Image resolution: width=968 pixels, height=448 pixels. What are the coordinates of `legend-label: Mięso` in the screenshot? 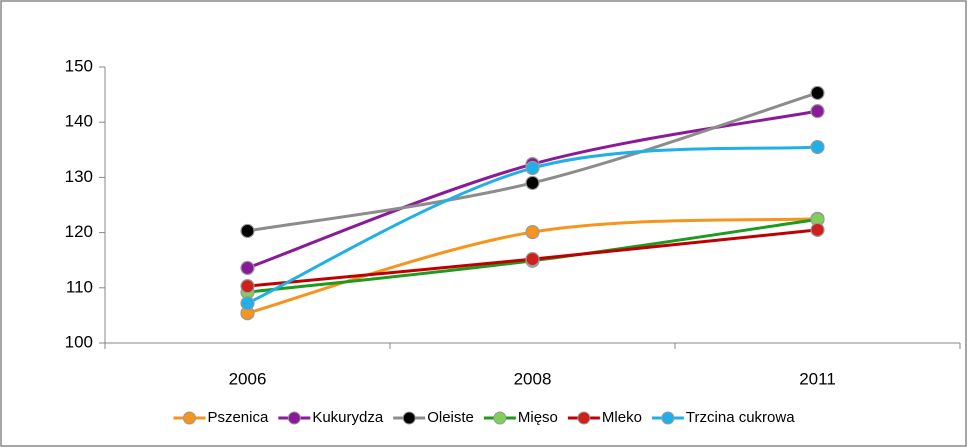 It's located at (538, 417).